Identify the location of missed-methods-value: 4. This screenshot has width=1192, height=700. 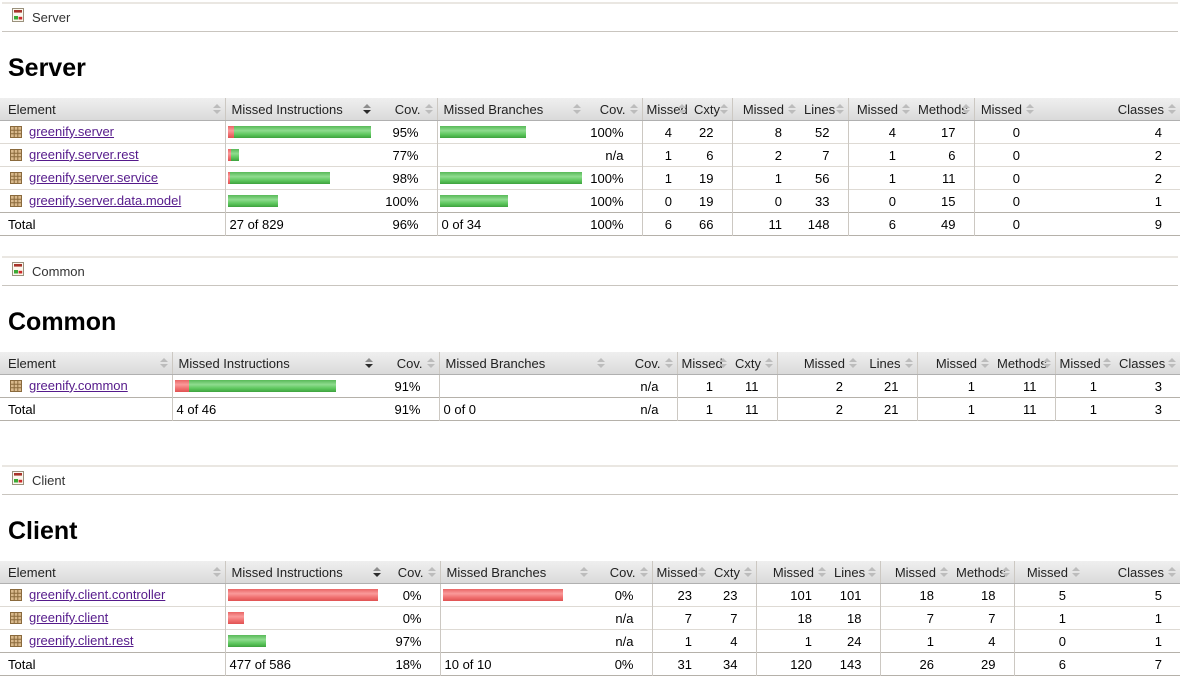
(880, 132).